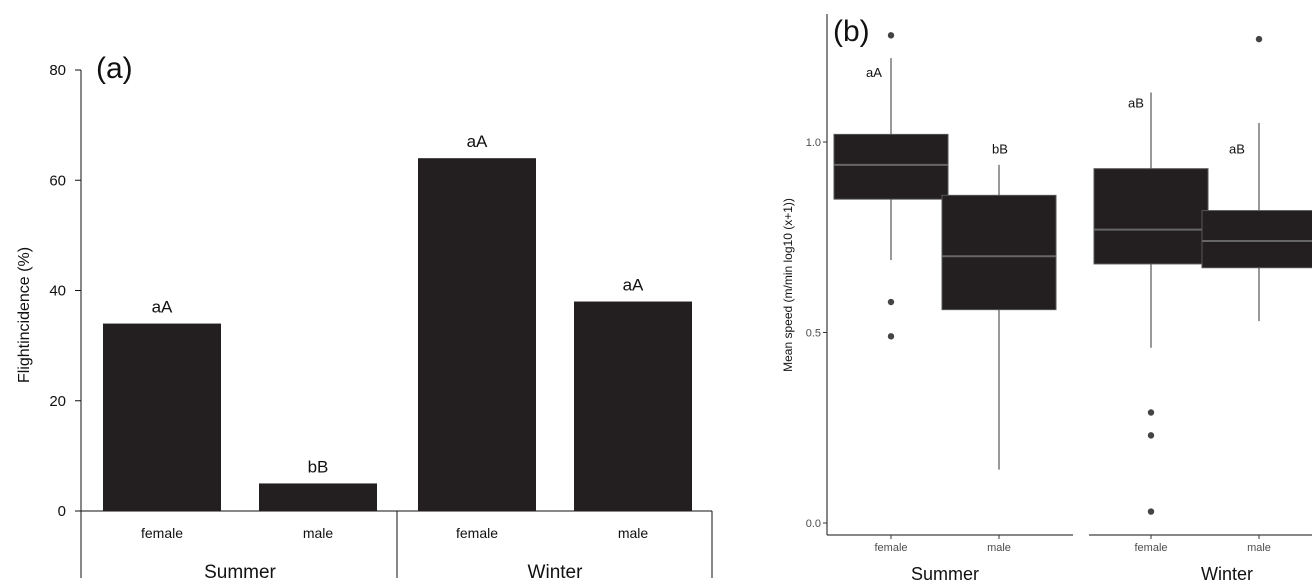 The image size is (1312, 583). Describe the element at coordinates (633, 533) in the screenshot. I see `category-label-3: male` at that location.